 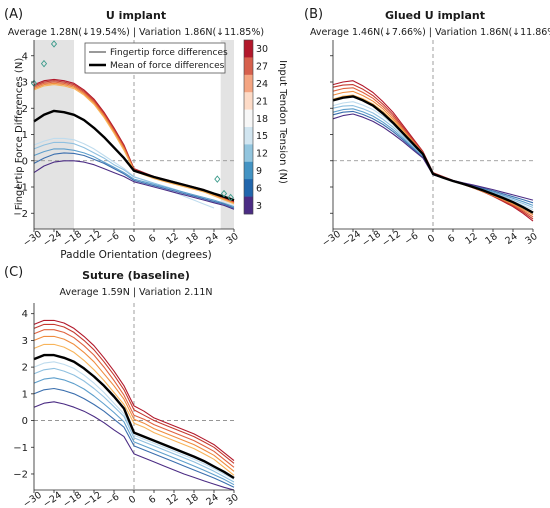 What do you see at coordinates (20, 214) in the screenshot?
I see `y-tick-label: −2` at bounding box center [20, 214].